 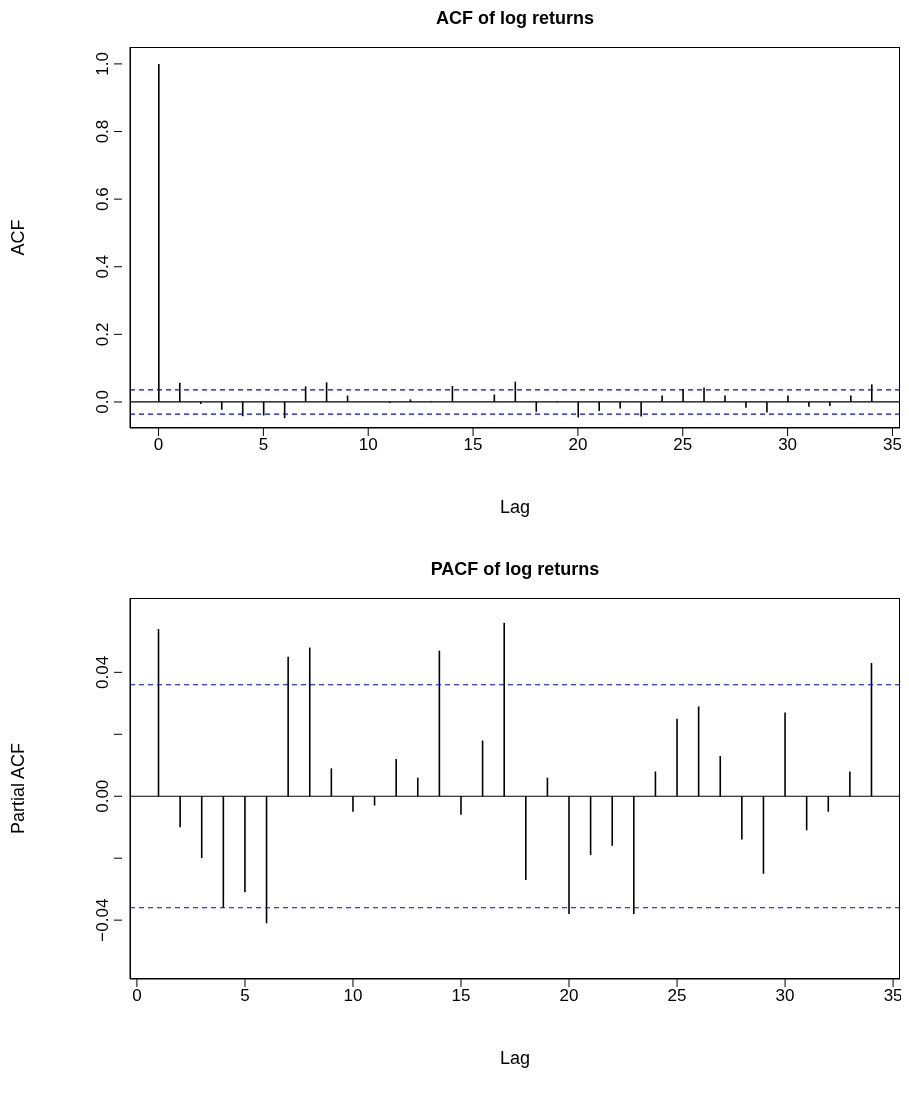 What do you see at coordinates (18, 237) in the screenshot?
I see `y-axis-title: ACF` at bounding box center [18, 237].